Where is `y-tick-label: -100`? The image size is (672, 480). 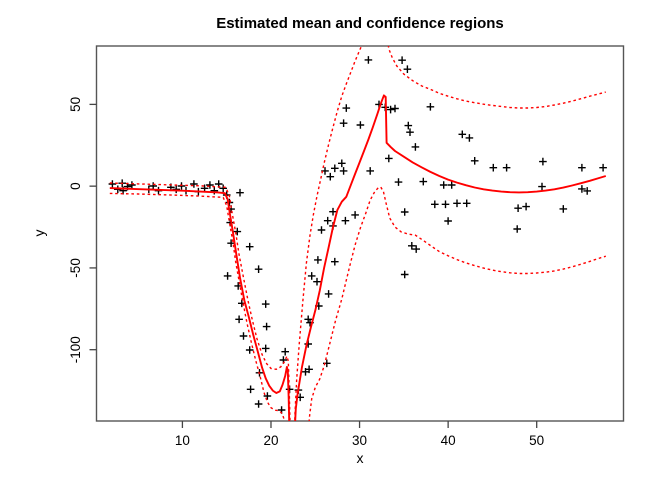 y-tick-label: -100 is located at coordinates (75, 349).